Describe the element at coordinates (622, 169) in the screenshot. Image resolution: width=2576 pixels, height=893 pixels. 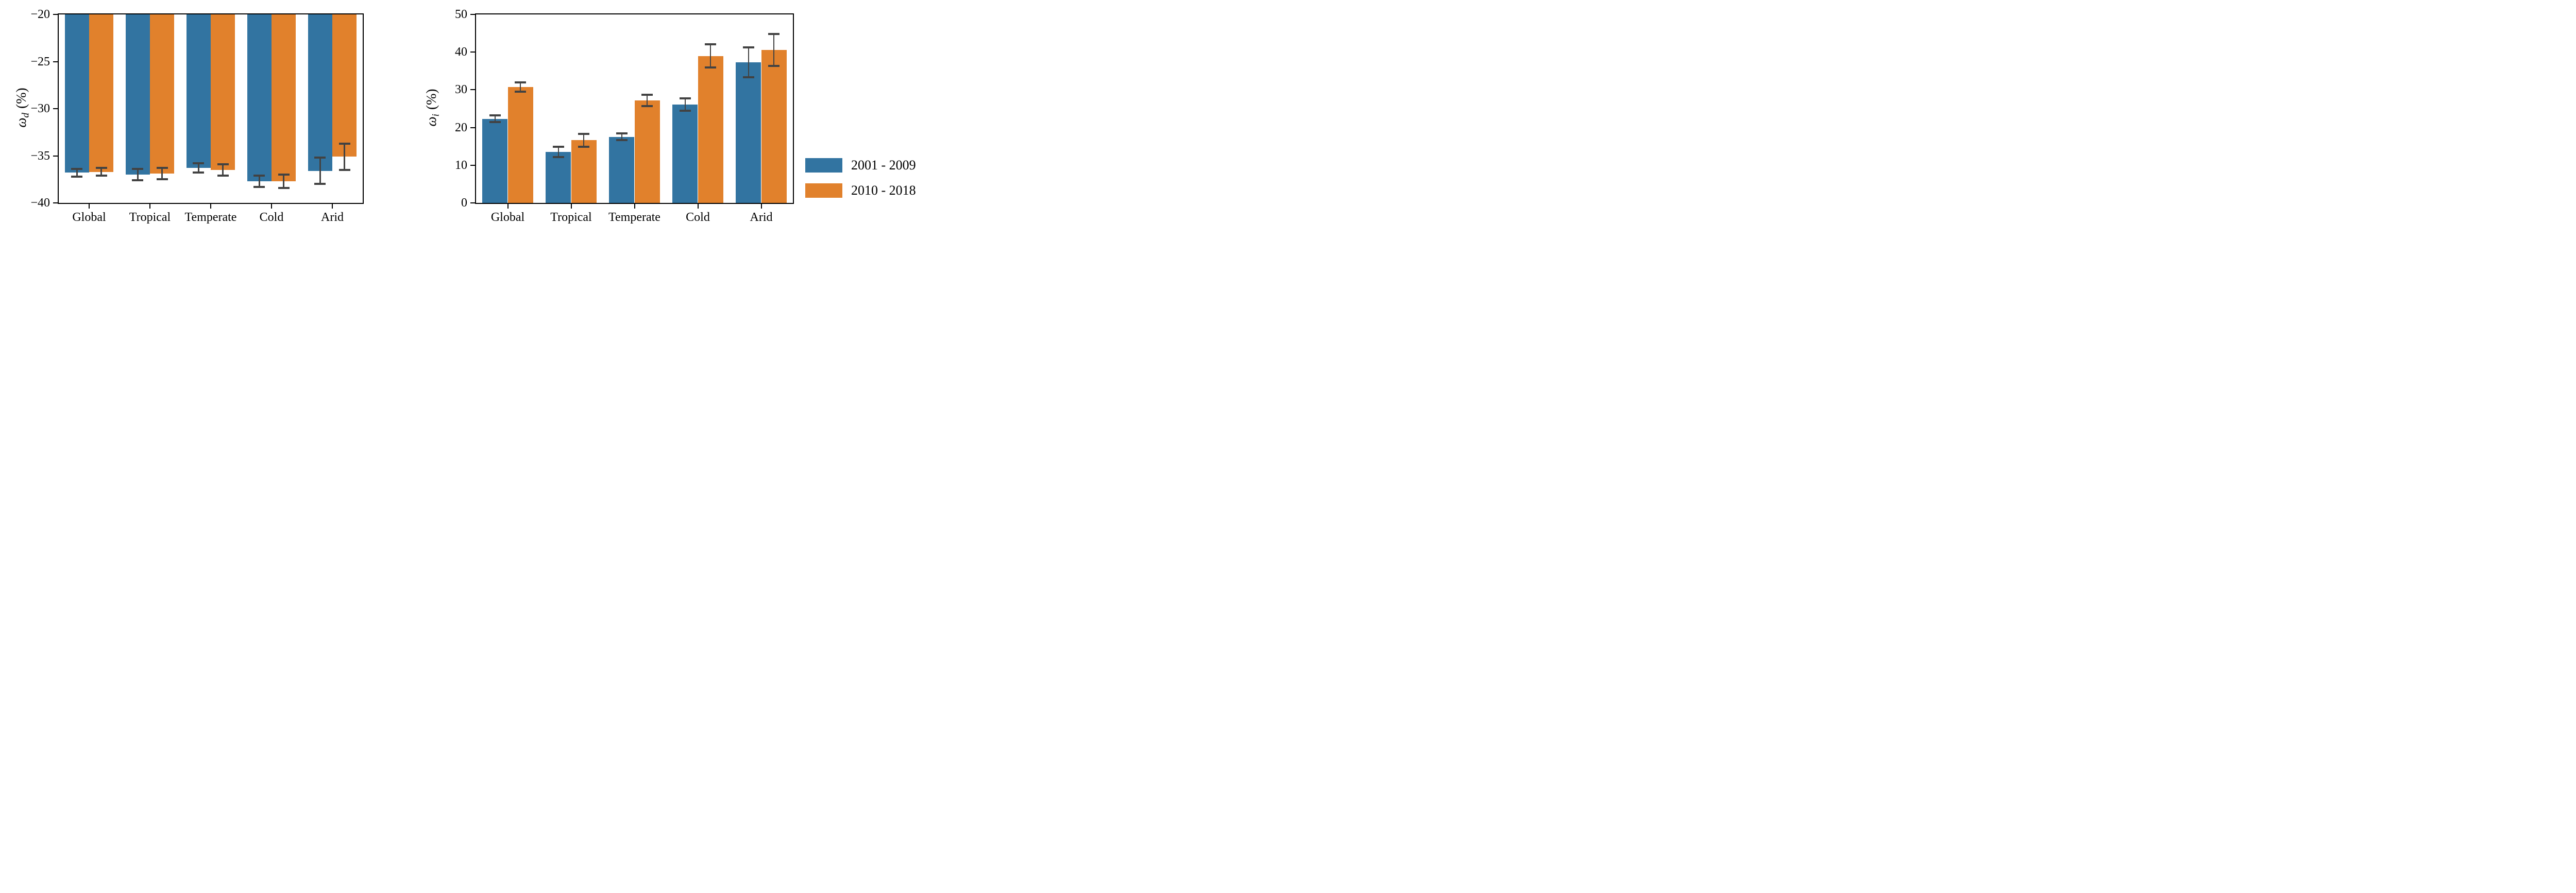
I see `bar-2001-2009-temperate` at that location.